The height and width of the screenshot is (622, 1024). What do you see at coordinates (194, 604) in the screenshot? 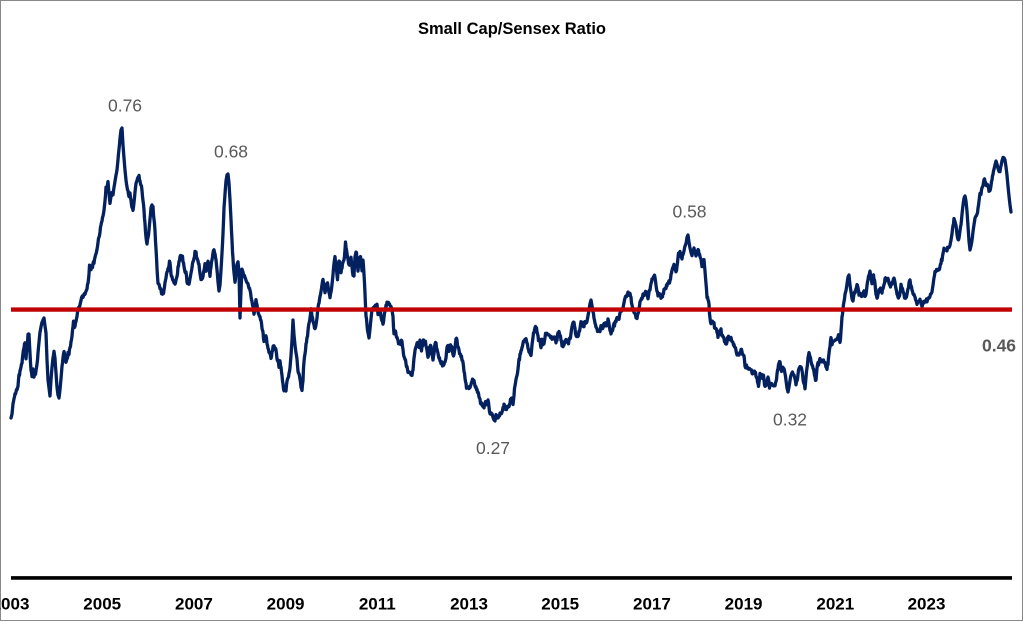
I see `svg-text: 2007` at bounding box center [194, 604].